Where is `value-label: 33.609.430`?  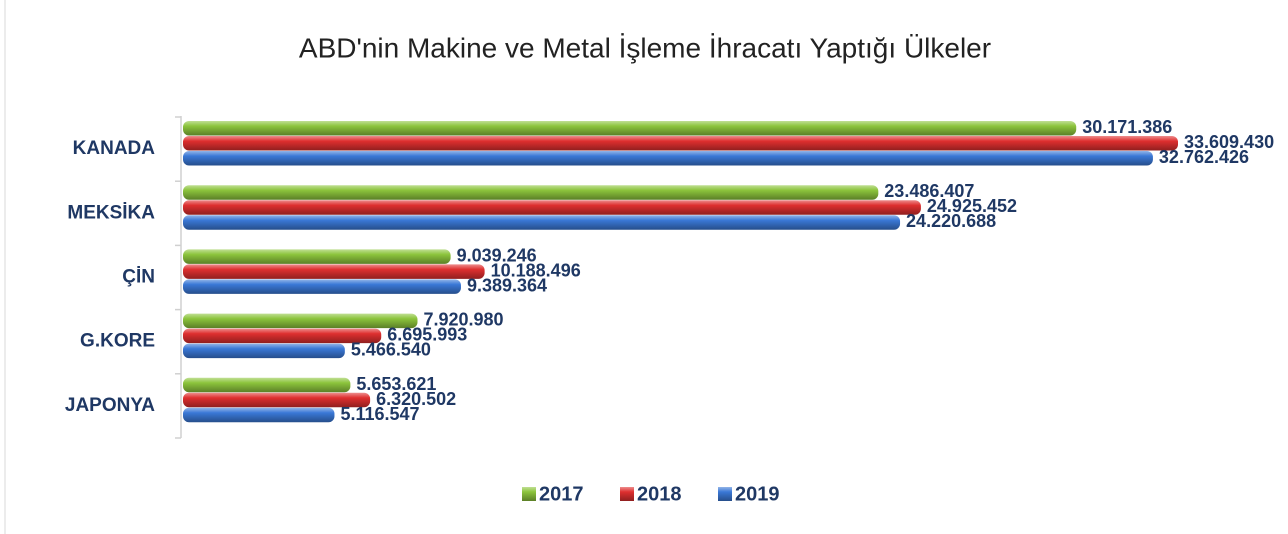
value-label: 33.609.430 is located at coordinates (1229, 142).